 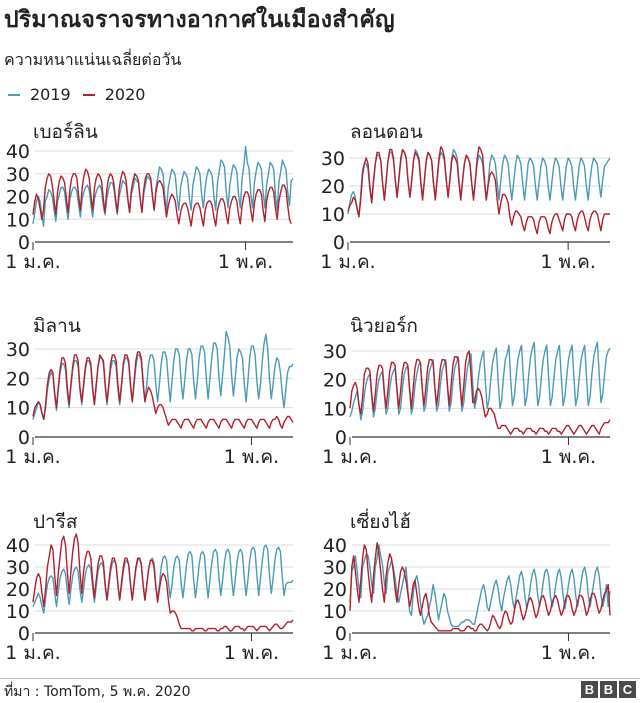 I want to click on chart-panel-3: มิลาน 0 10 20 30 1 ม.ค. 1 พ.ค., so click(x=149, y=391).